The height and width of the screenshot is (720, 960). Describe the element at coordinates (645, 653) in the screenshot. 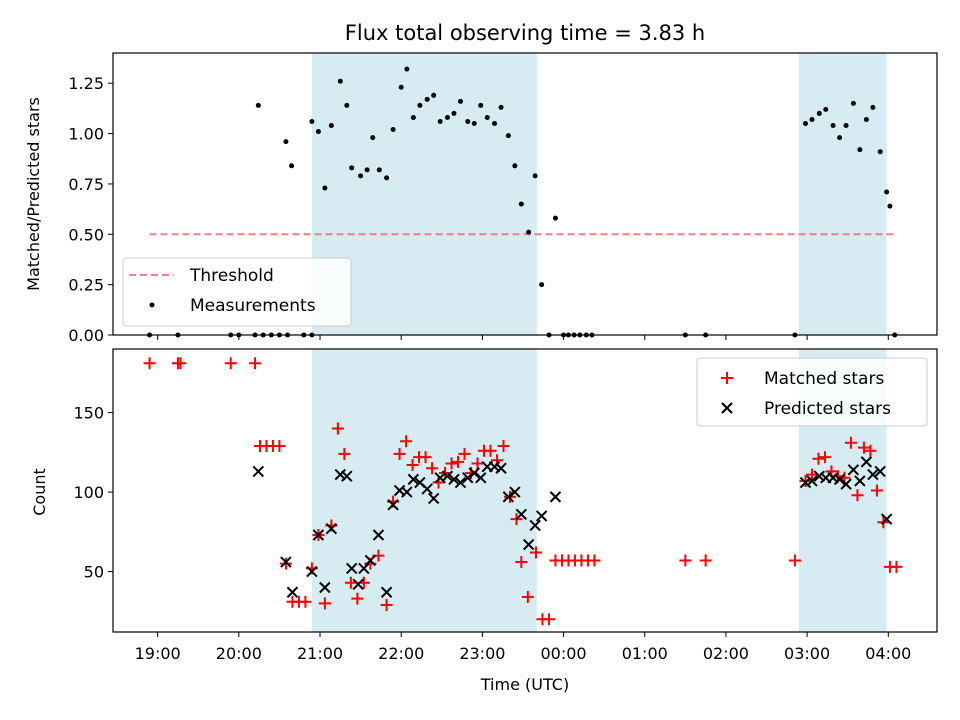

I see `x-tick-label: 01:00` at that location.